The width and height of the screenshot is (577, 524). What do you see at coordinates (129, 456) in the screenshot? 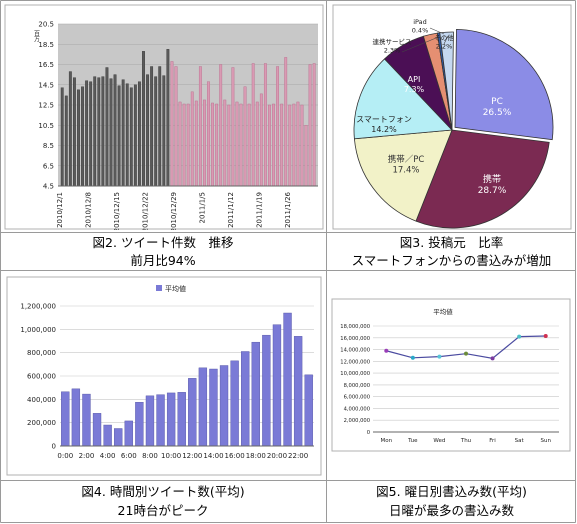
I see `x-tick-label: 6:00` at bounding box center [129, 456].